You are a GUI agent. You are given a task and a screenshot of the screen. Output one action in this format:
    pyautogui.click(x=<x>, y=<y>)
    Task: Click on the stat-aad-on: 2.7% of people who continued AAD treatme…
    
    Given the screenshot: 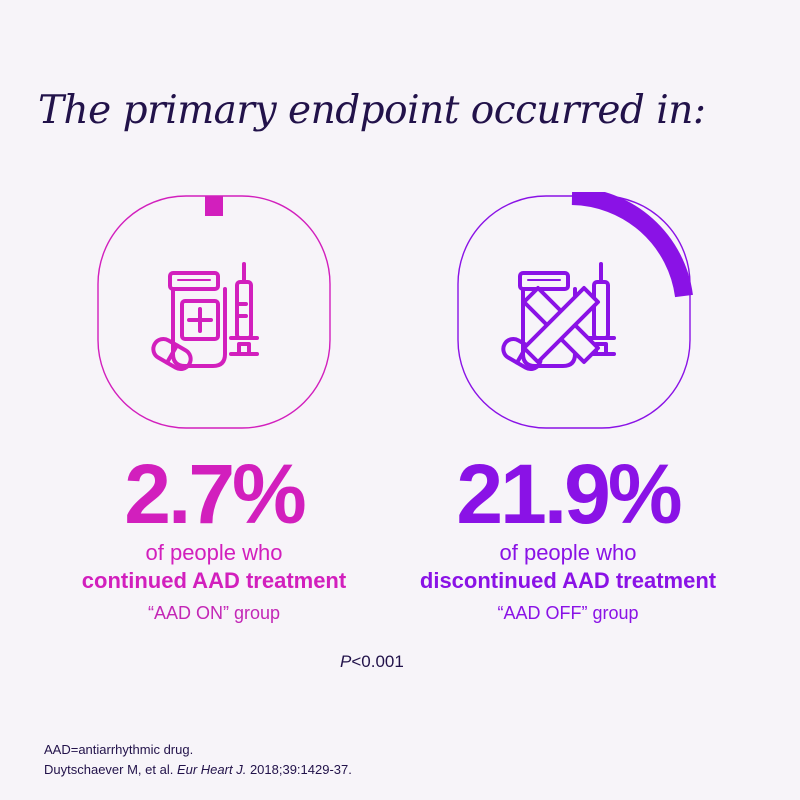 What is the action you would take?
    pyautogui.click(x=214, y=539)
    